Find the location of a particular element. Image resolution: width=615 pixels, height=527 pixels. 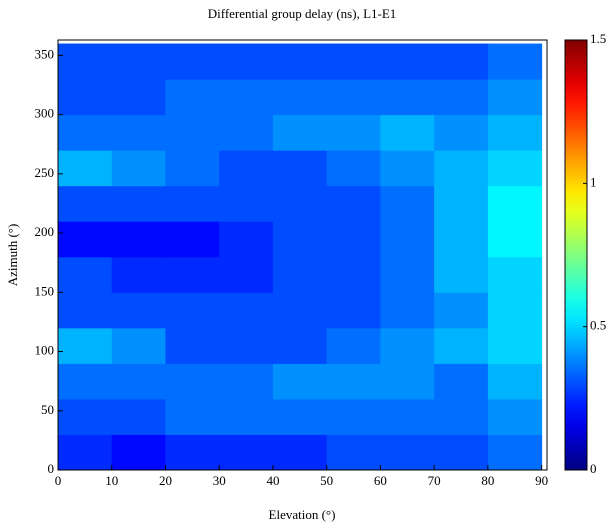

x-tick-label: 70 is located at coordinates (434, 480).